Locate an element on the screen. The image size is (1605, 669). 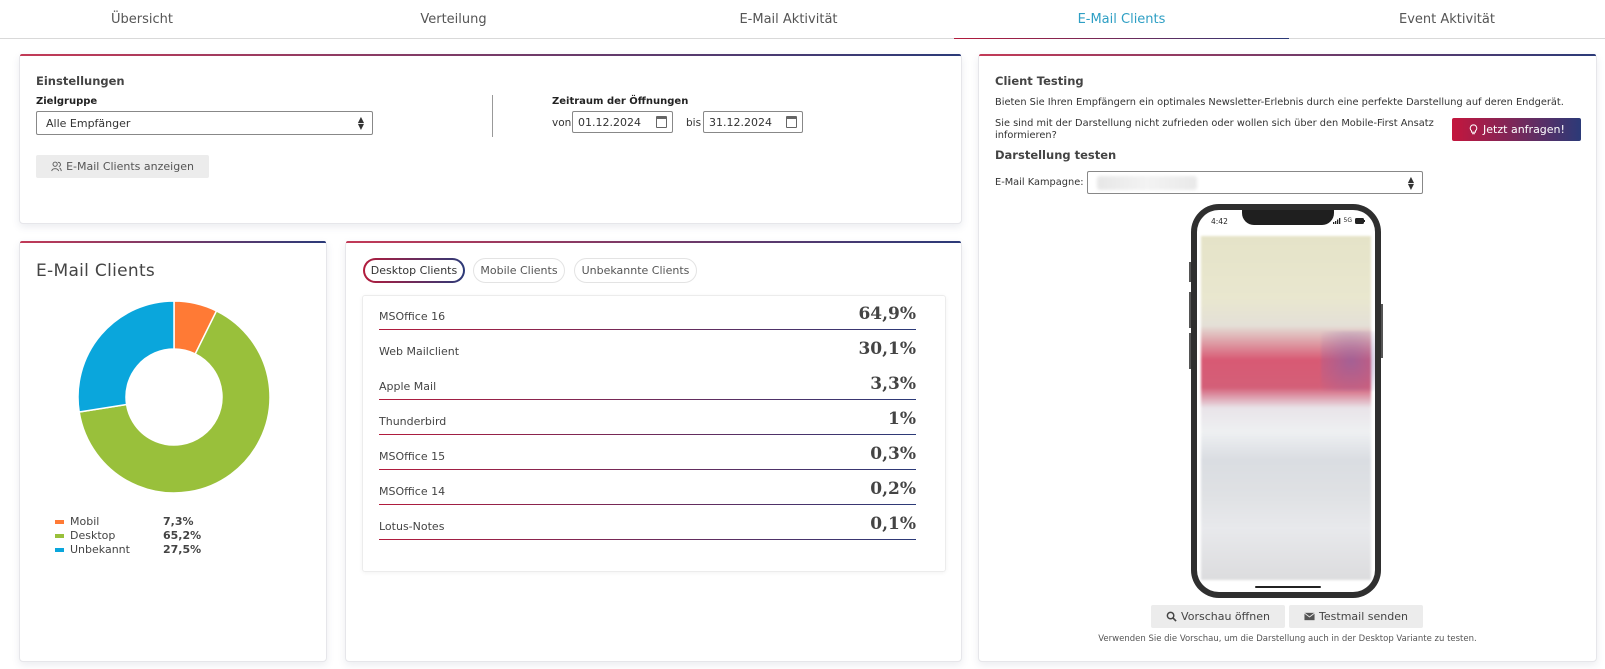
donut-slice-desktop is located at coordinates (174, 401).